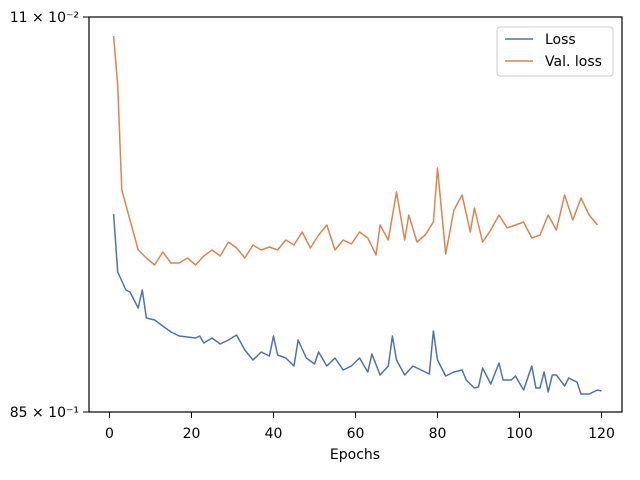 This screenshot has height=480, width=640. I want to click on y-tick-label: 85 × 10⁻¹, so click(44, 413).